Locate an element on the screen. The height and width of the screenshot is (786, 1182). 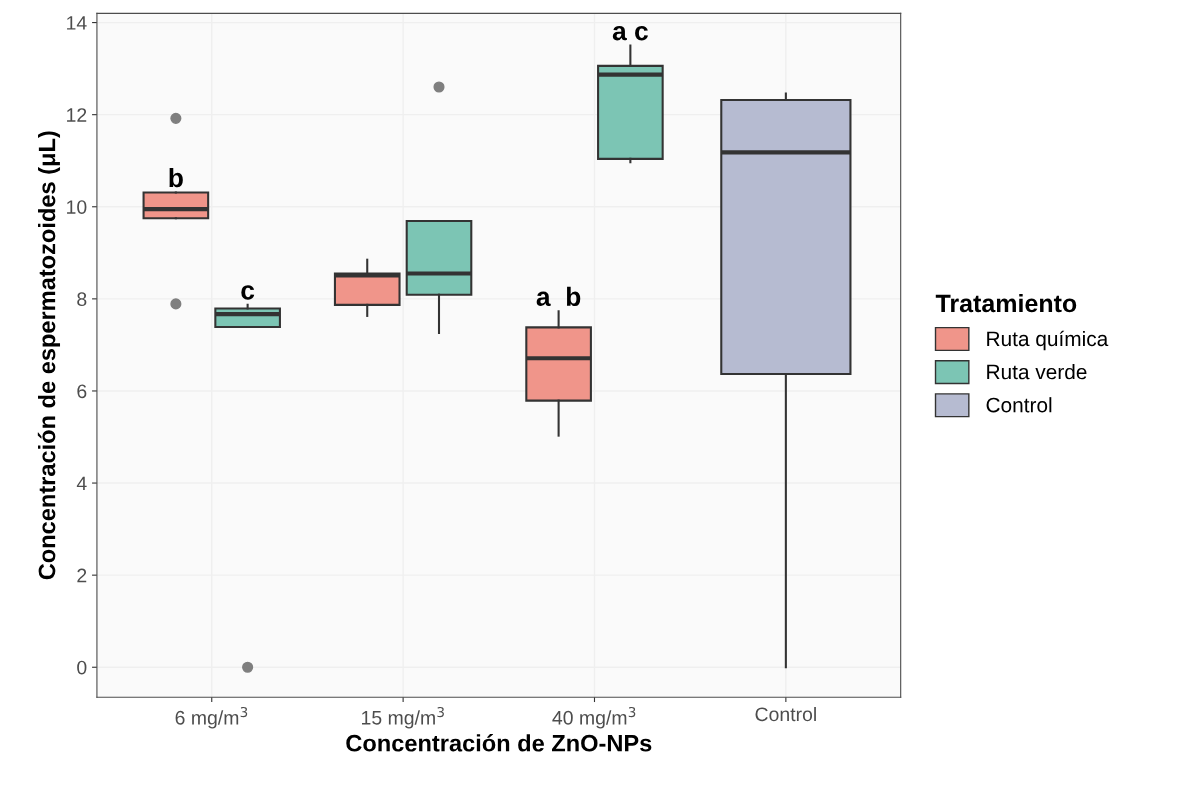
x-axis-title: Concentración de ZnO-NPs is located at coordinates (499, 743).